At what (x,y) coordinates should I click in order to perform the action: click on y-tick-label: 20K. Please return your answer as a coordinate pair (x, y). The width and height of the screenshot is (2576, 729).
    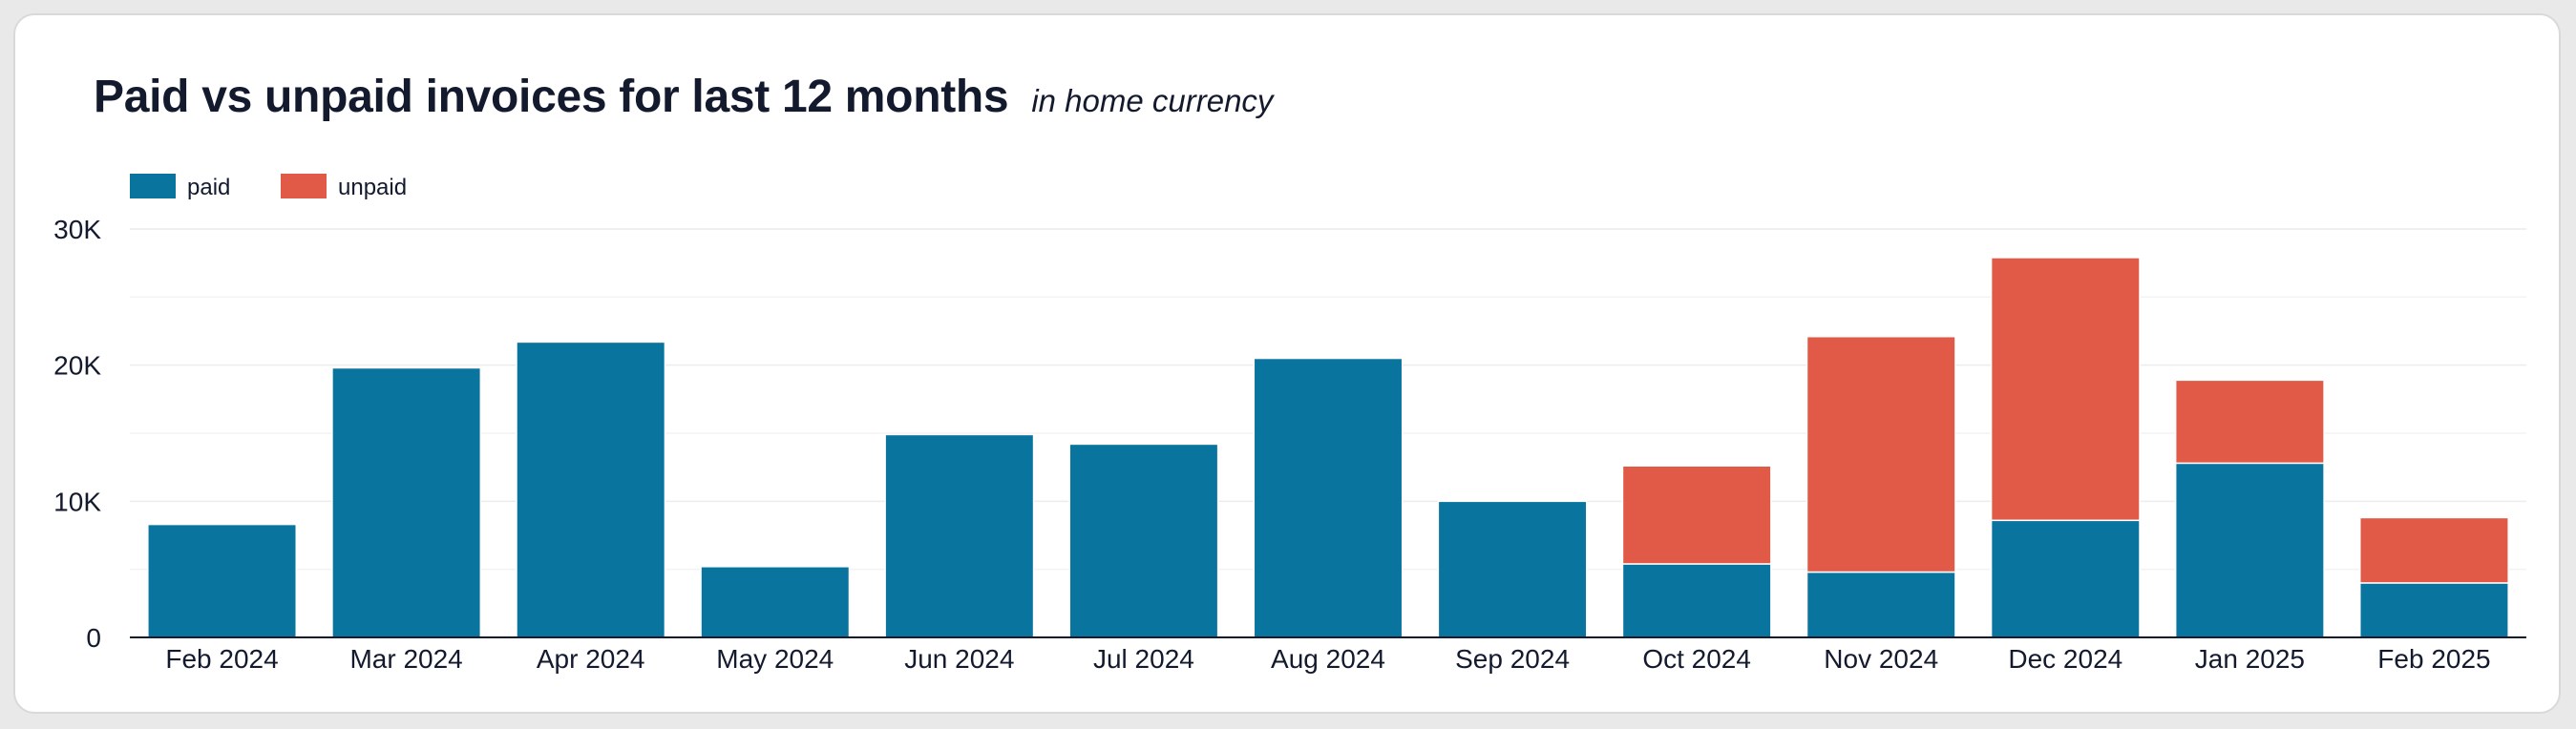
    Looking at the image, I should click on (77, 366).